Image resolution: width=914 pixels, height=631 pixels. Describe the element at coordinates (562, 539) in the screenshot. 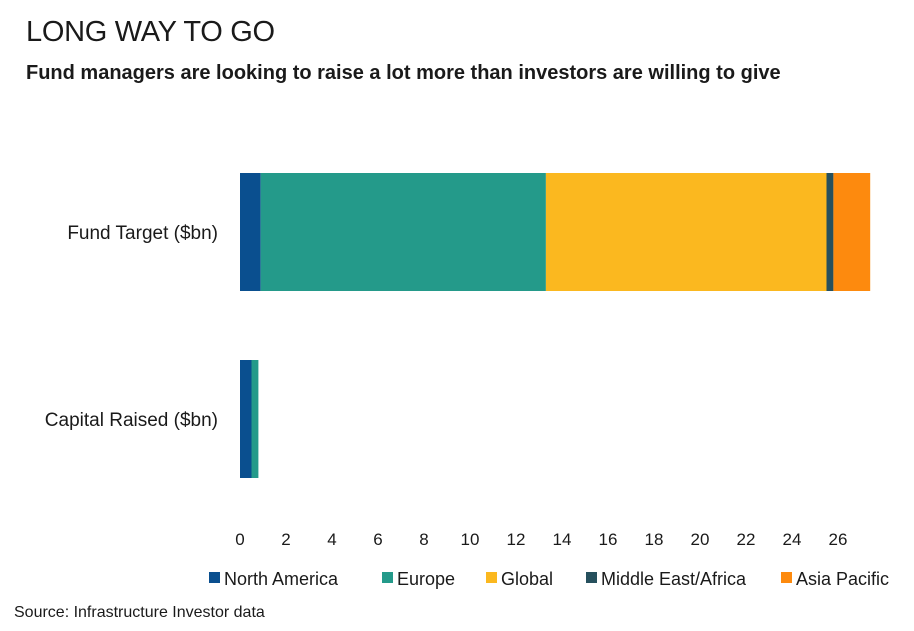

I see `x-tick-label: 14` at that location.